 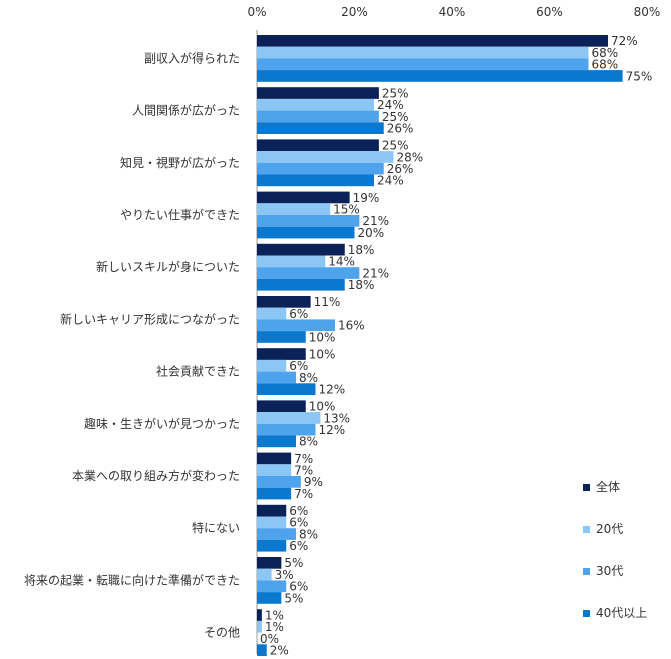 What do you see at coordinates (341, 262) in the screenshot?
I see `value-label: 14%` at bounding box center [341, 262].